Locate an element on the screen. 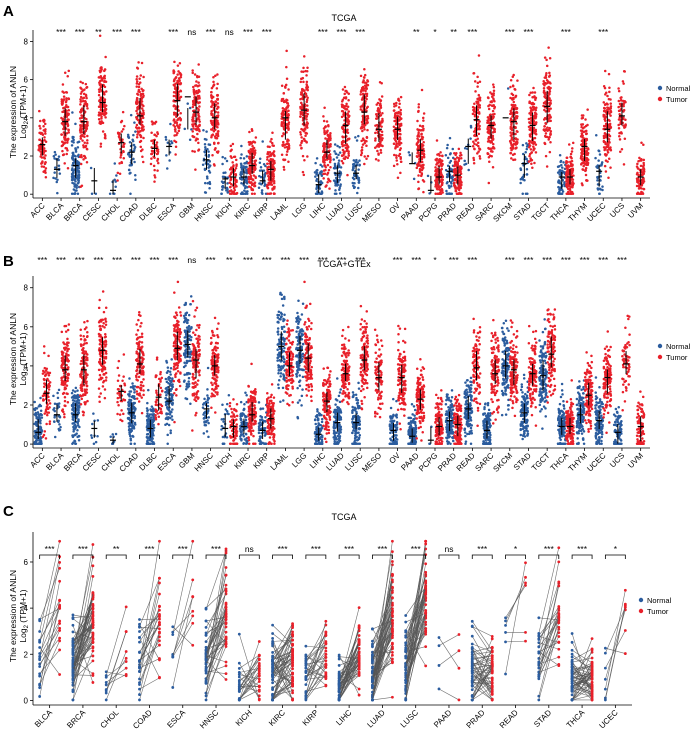  normal-points-lihc is located at coordinates (318, 176).